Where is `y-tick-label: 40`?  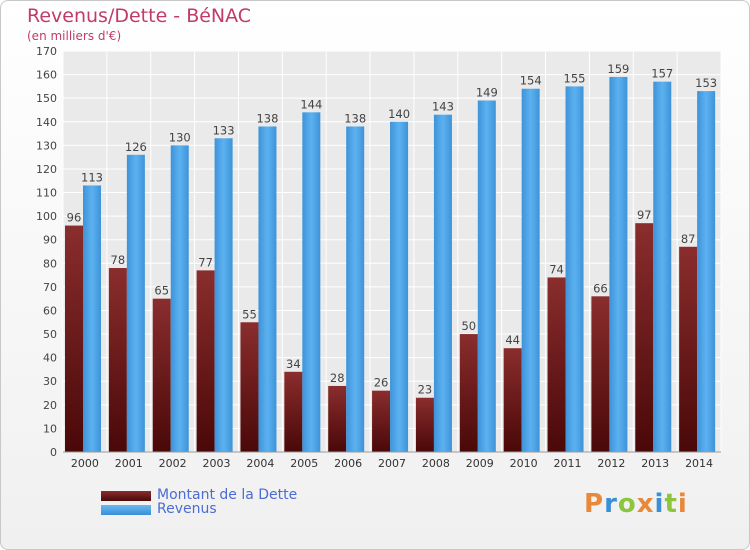
y-tick-label: 40 is located at coordinates (50, 358).